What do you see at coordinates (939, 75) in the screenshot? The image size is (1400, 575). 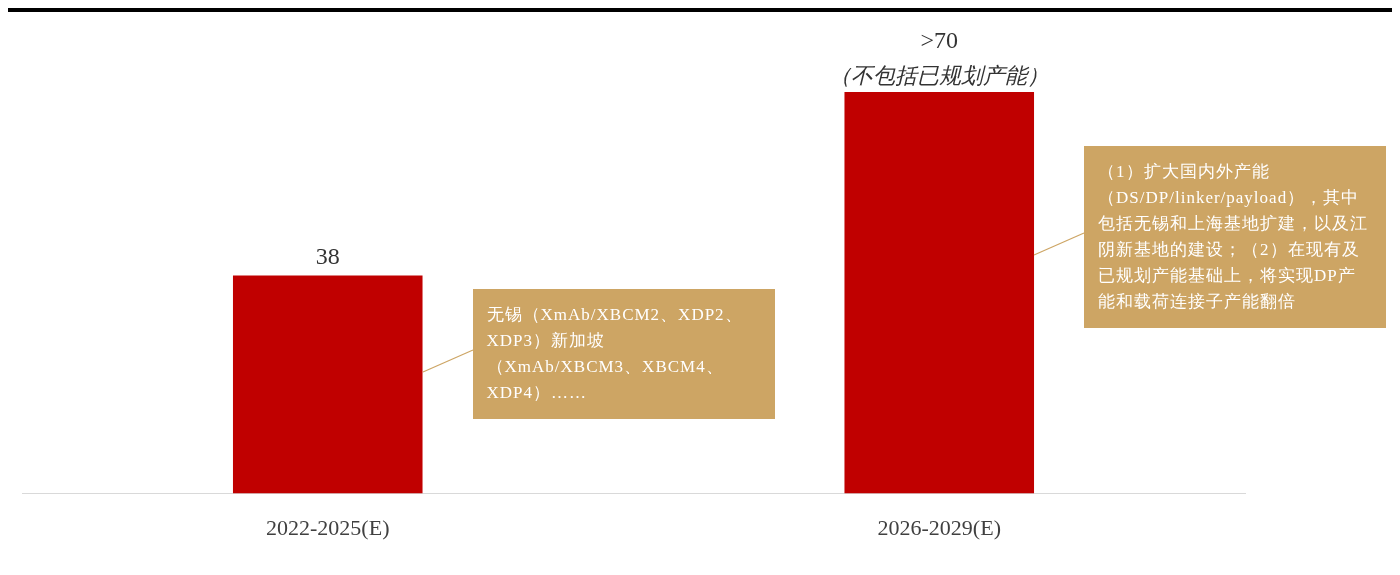 I see `annotation: （不包括已规划产能）` at bounding box center [939, 75].